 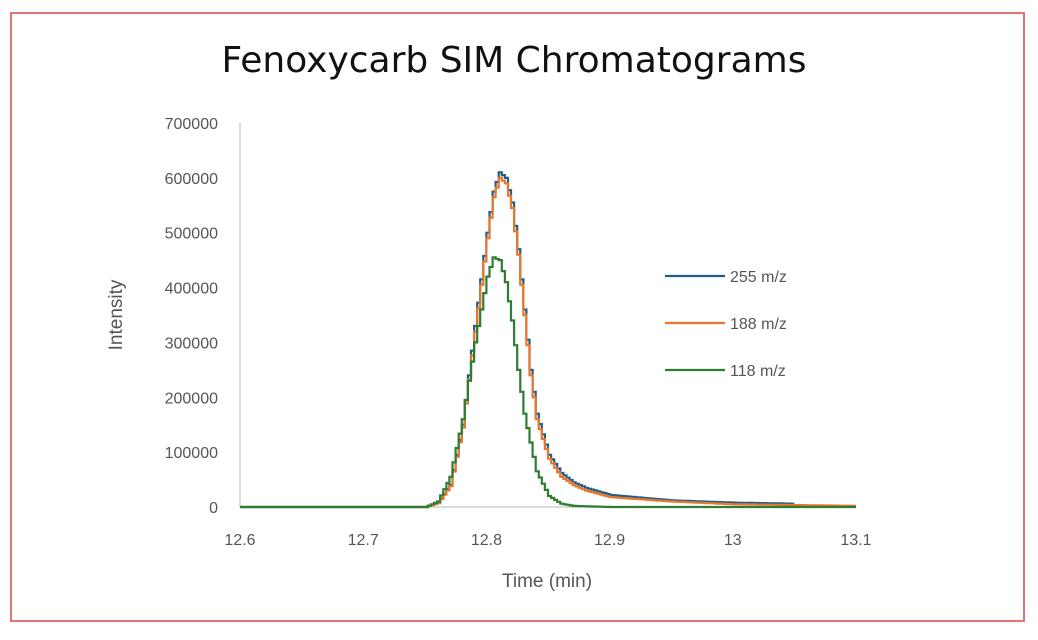 What do you see at coordinates (855, 540) in the screenshot?
I see `x-tick-label: 13.1` at bounding box center [855, 540].